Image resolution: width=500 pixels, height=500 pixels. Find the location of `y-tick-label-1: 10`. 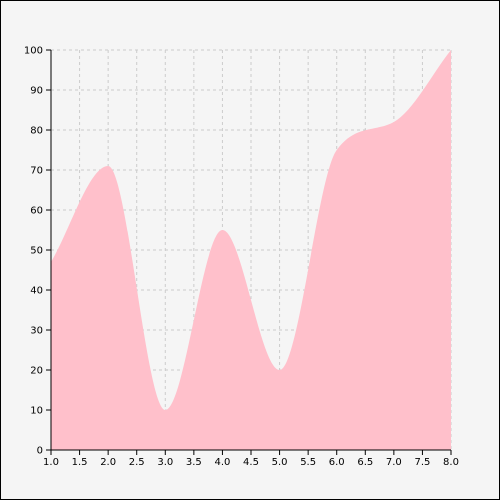

y-tick-label-1: 10 is located at coordinates (36, 411).